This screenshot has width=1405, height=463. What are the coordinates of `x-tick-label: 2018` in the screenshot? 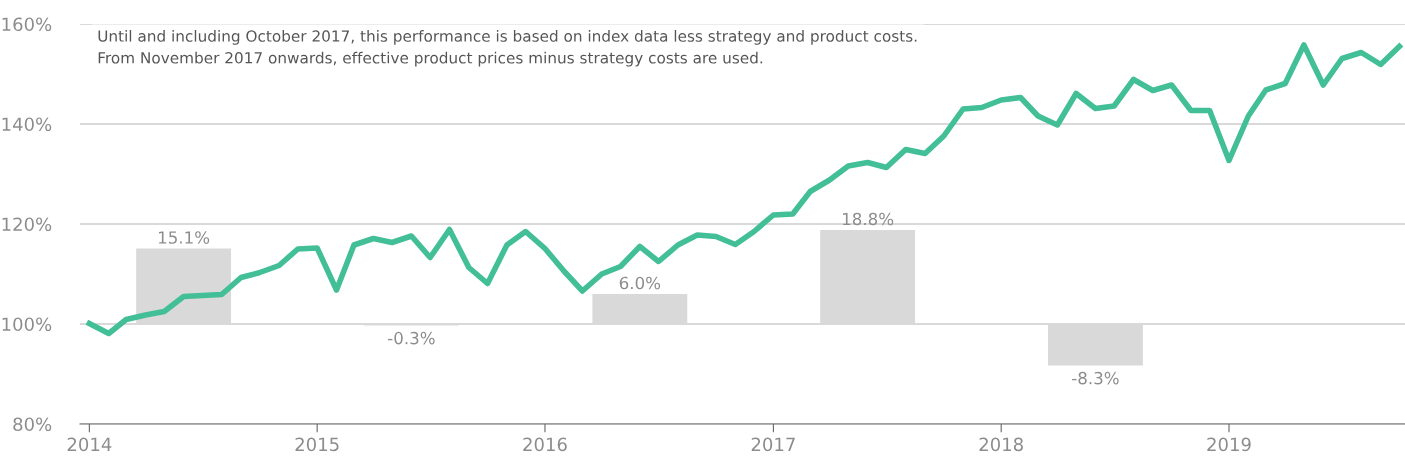 It's located at (1001, 444).